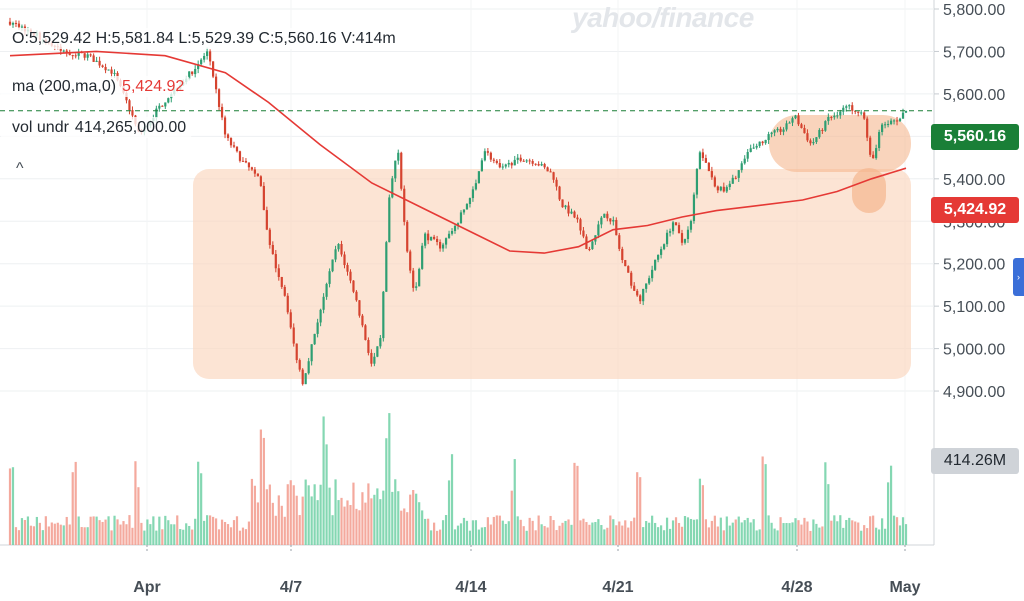 The image size is (1024, 601). I want to click on ma-legend: ma (200,ma,0) 5,424.92, so click(95, 86).